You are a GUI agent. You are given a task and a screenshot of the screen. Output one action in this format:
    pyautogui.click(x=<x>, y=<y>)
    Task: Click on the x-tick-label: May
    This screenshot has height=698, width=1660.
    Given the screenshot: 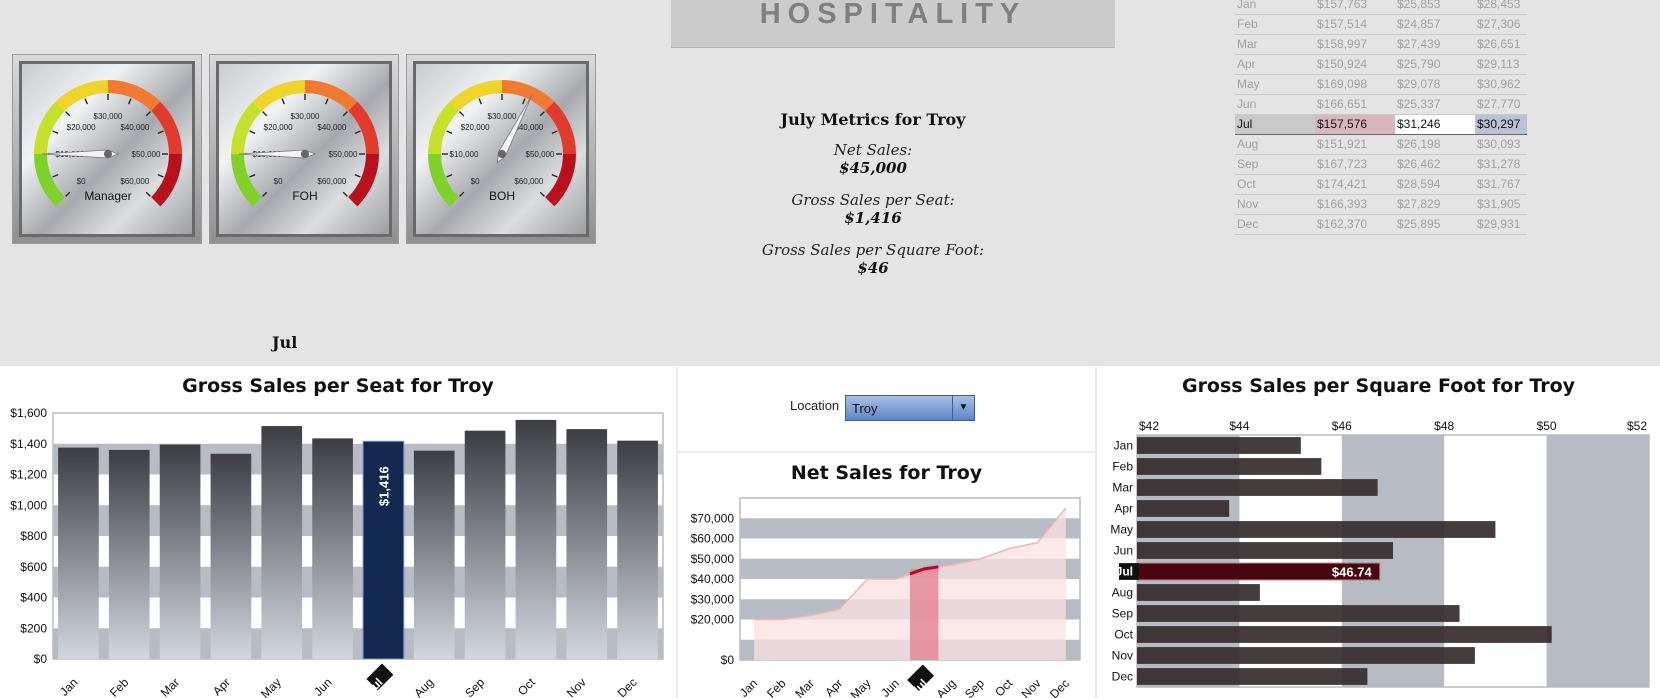 What is the action you would take?
    pyautogui.click(x=861, y=687)
    